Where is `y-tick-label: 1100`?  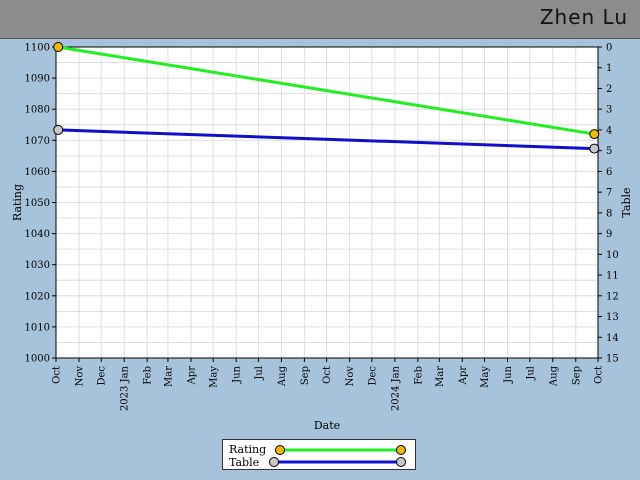
y-tick-label: 1100 is located at coordinates (37, 48).